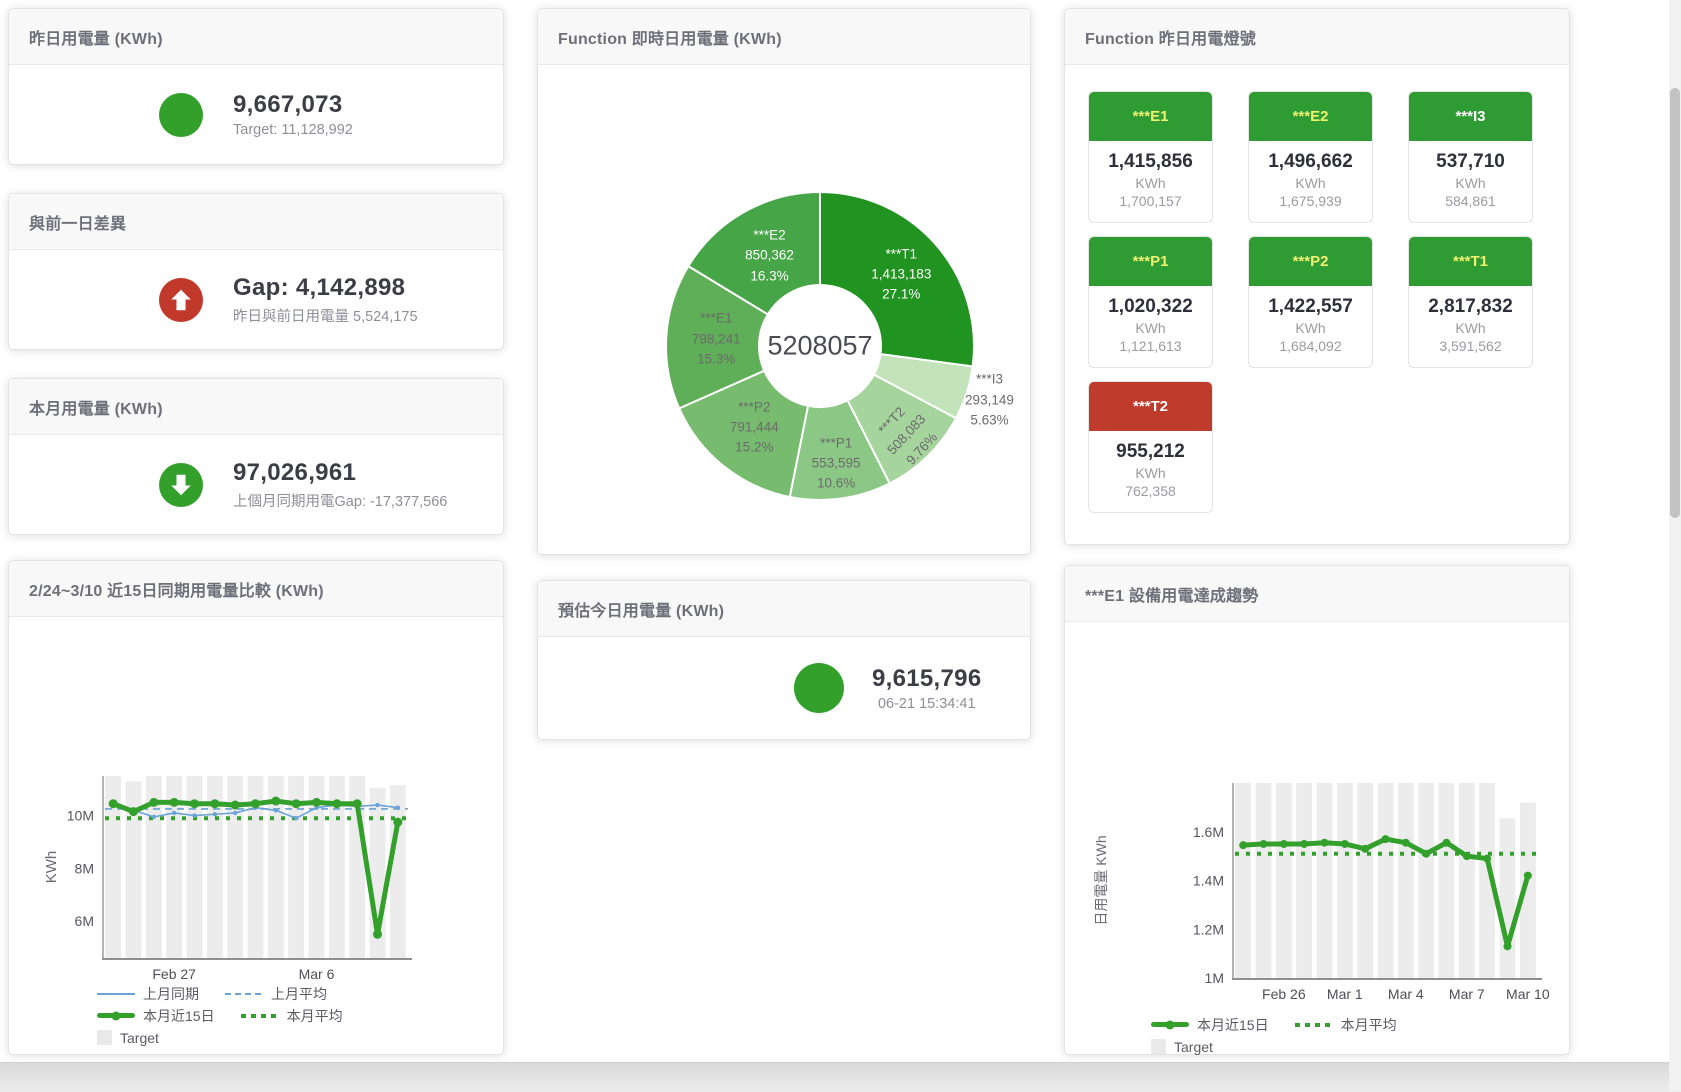 This screenshot has width=1681, height=1092. Describe the element at coordinates (1317, 594) in the screenshot. I see `card-header: ***E1 設備用電達成趨勢` at that location.